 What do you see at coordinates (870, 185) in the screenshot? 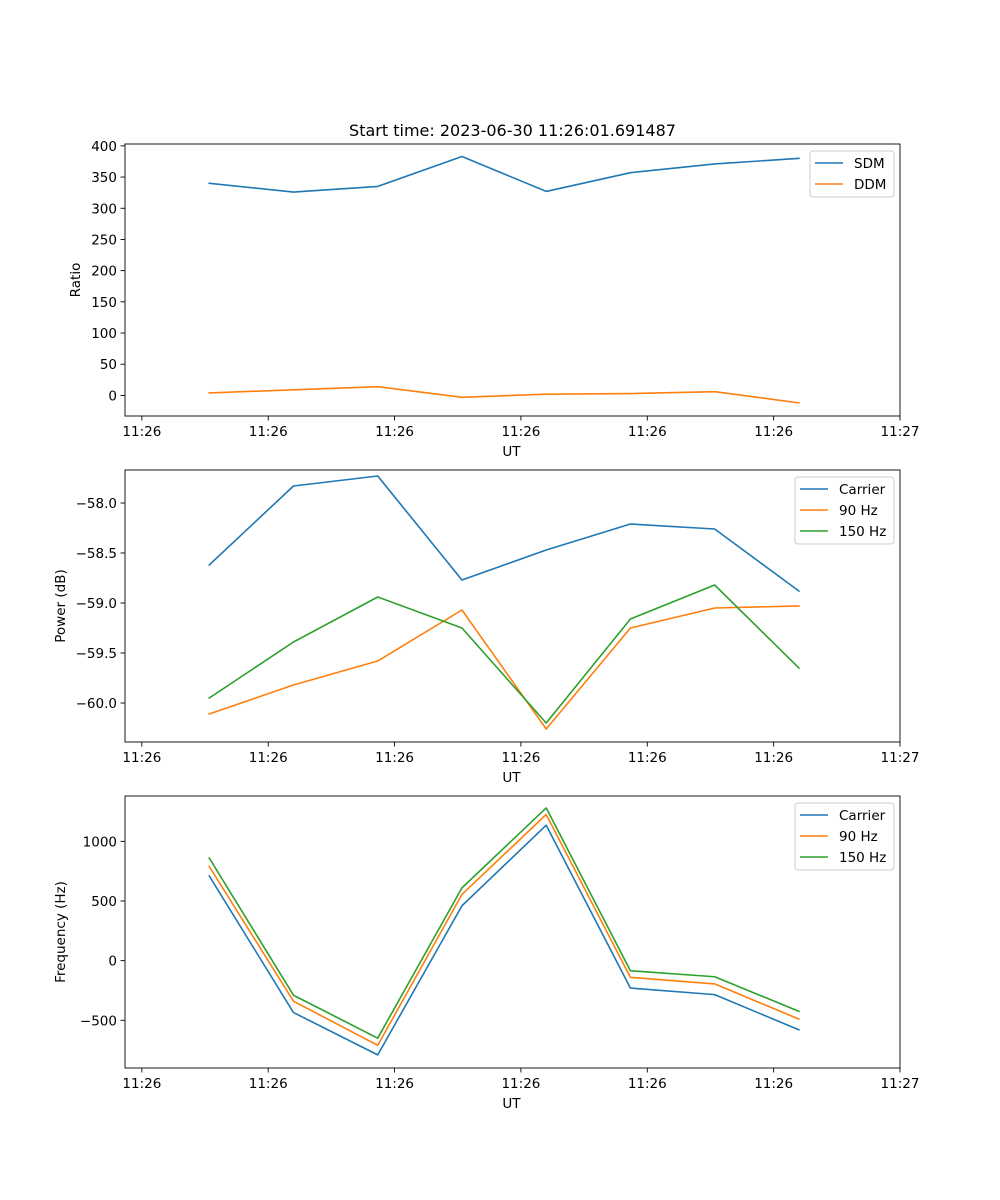
I see `legend-label: DDM` at bounding box center [870, 185].